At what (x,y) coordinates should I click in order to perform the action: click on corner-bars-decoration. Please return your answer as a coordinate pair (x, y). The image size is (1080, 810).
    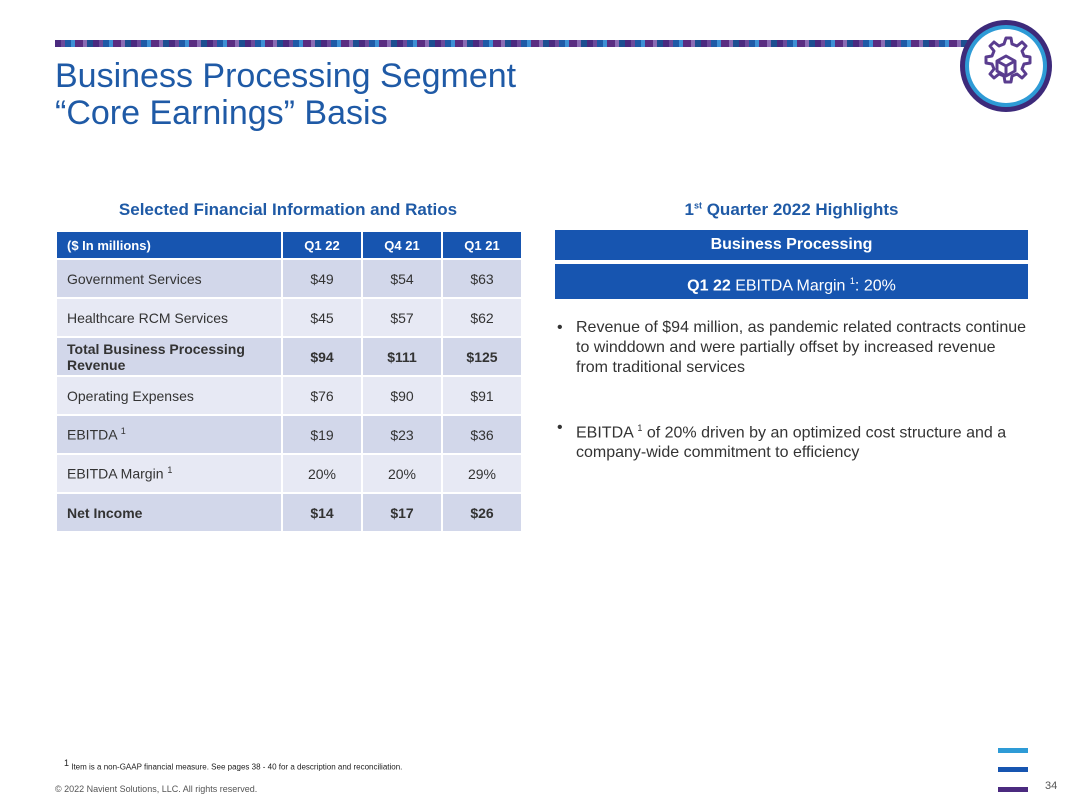
    Looking at the image, I should click on (1013, 770).